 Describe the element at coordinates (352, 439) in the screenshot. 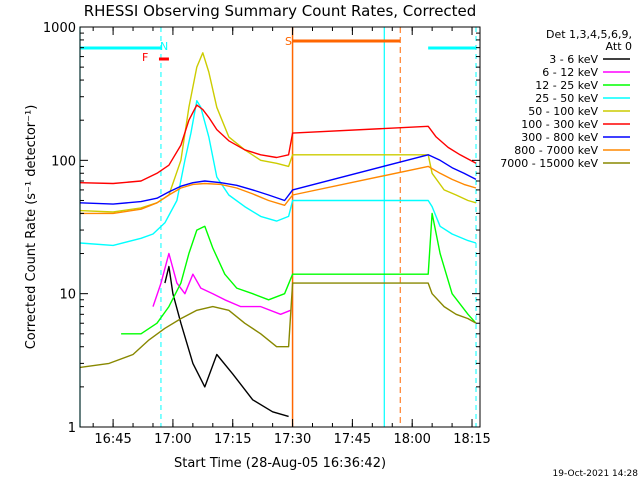

I see `x-tick-label: 17:45` at that location.